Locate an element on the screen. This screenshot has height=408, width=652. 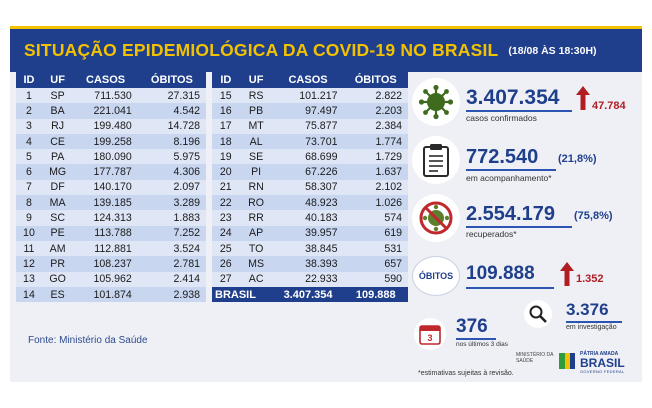
cell-id: 7 is located at coordinates (29, 187).